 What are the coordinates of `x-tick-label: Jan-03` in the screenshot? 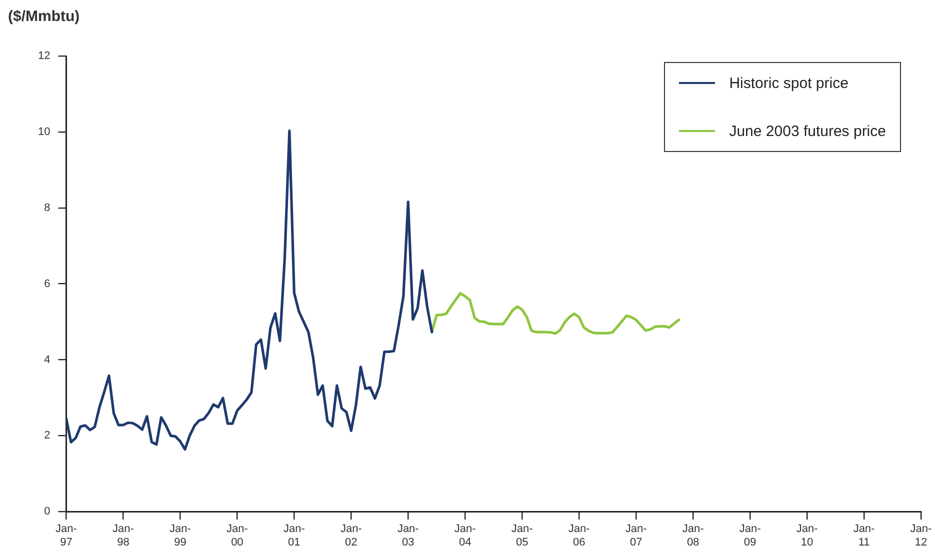 It's located at (408, 535).